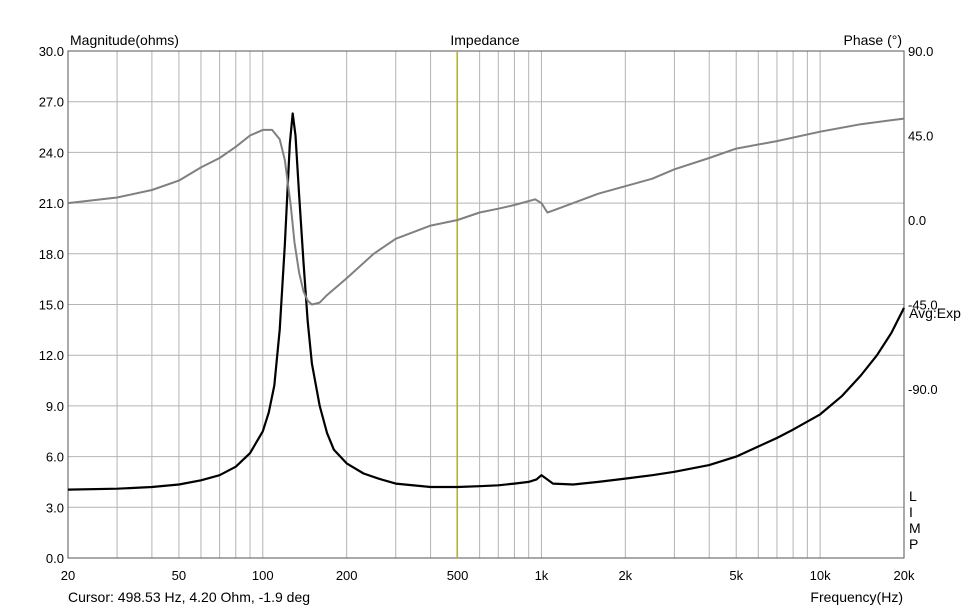 The height and width of the screenshot is (609, 972). Describe the element at coordinates (51, 152) in the screenshot. I see `y-tick-label: 24.0` at that location.